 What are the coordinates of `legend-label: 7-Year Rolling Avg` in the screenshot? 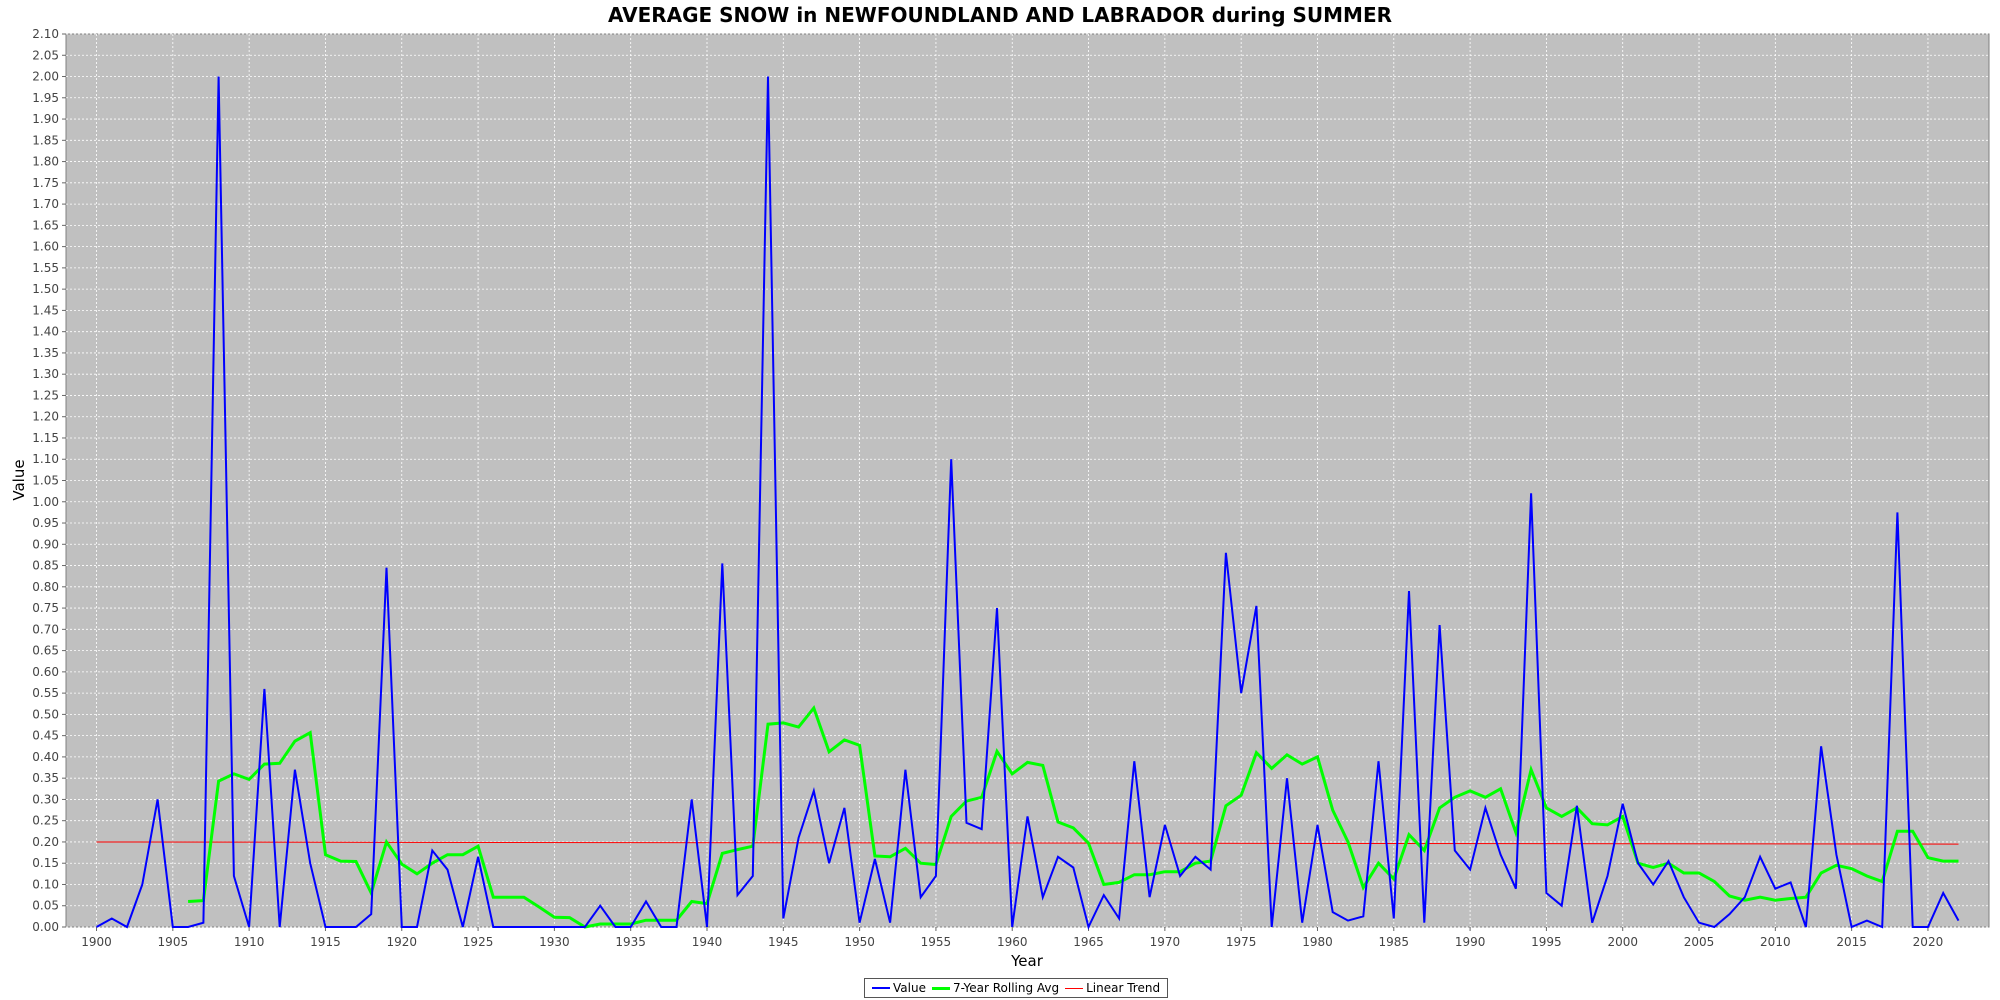 It's located at (1006, 988).